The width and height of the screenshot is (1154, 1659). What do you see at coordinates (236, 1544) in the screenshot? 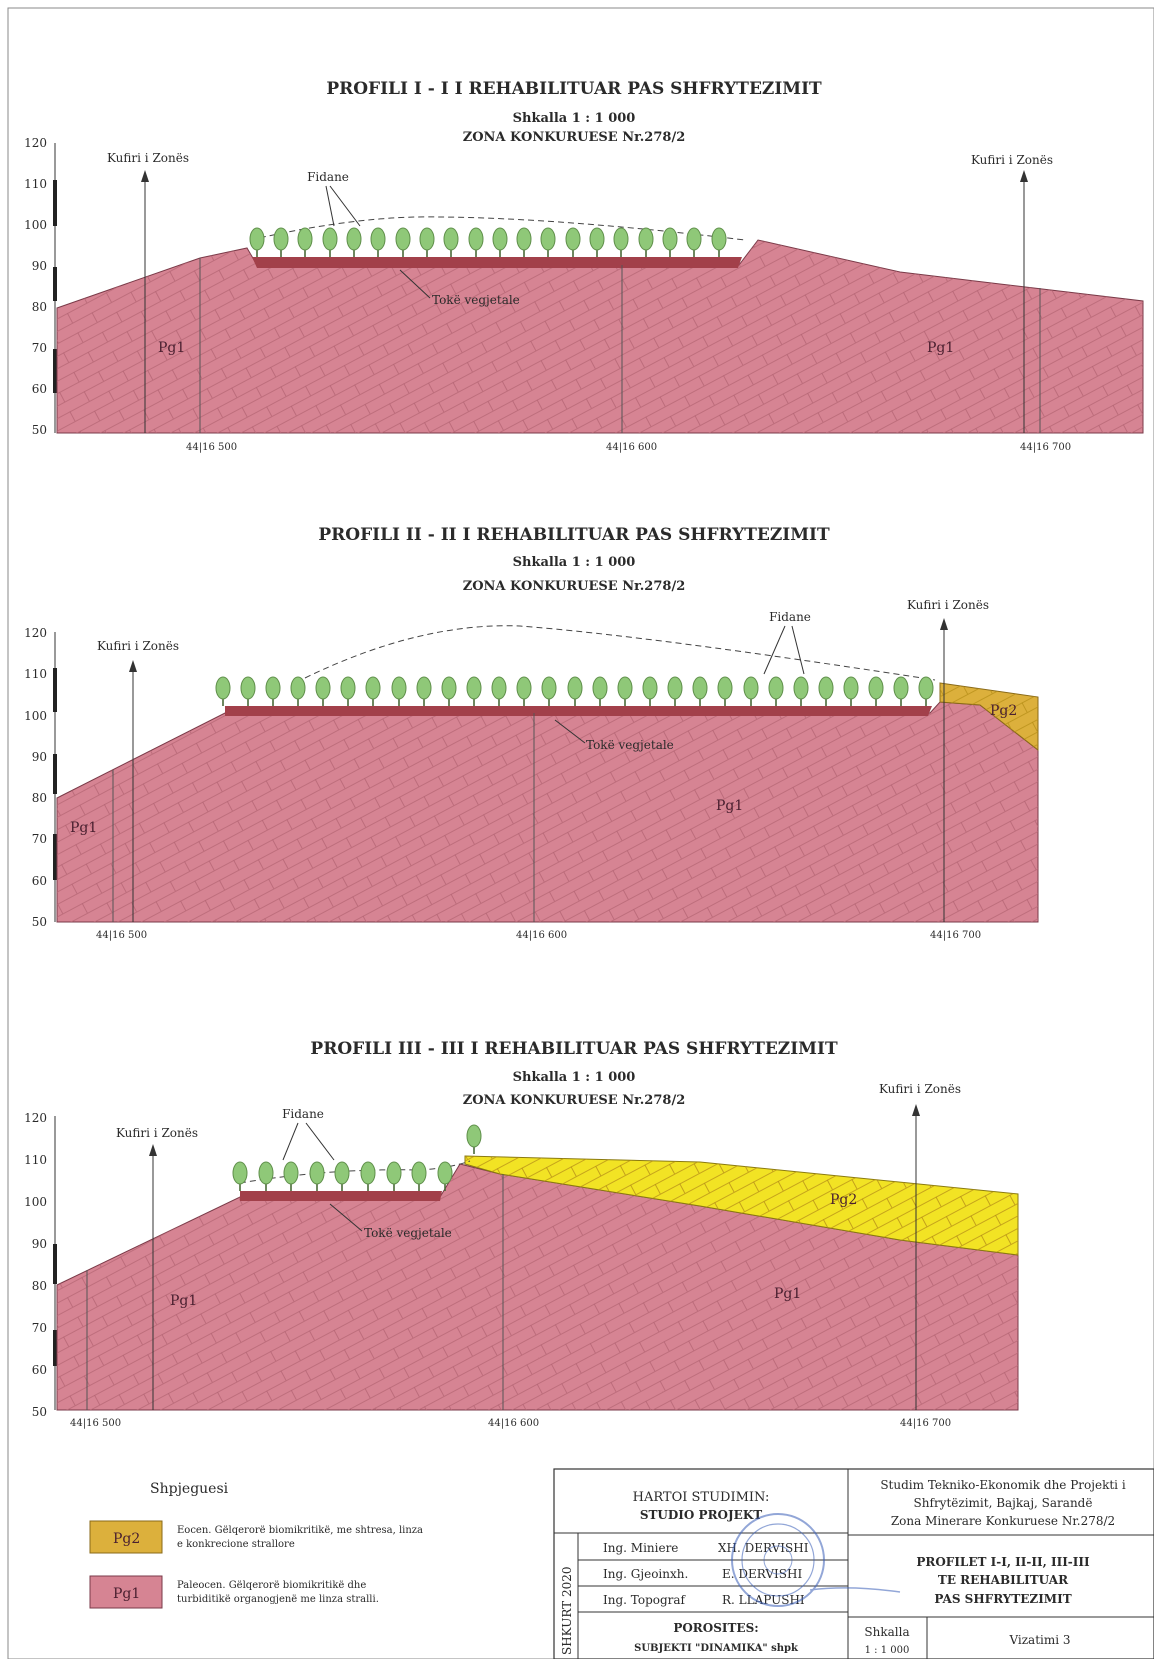
I see `legend-text-pg2-line2: e konkrecione strallore` at bounding box center [236, 1544].